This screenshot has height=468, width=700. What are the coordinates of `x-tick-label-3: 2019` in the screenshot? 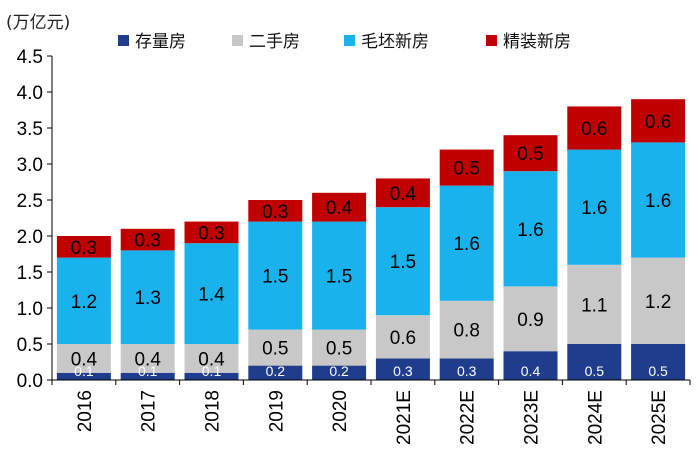 It's located at (276, 411).